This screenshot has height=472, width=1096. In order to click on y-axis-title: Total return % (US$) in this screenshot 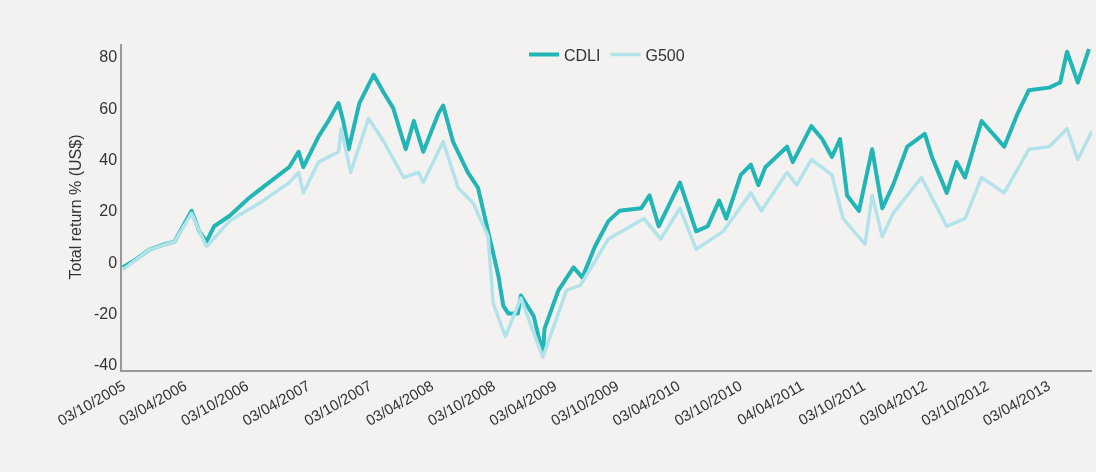, I will do `click(76, 207)`.